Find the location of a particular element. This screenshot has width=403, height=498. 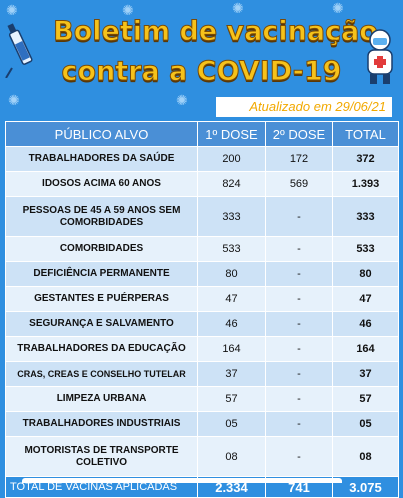

bulletin-title-line1: Boletim de vacinação is located at coordinates (216, 32).